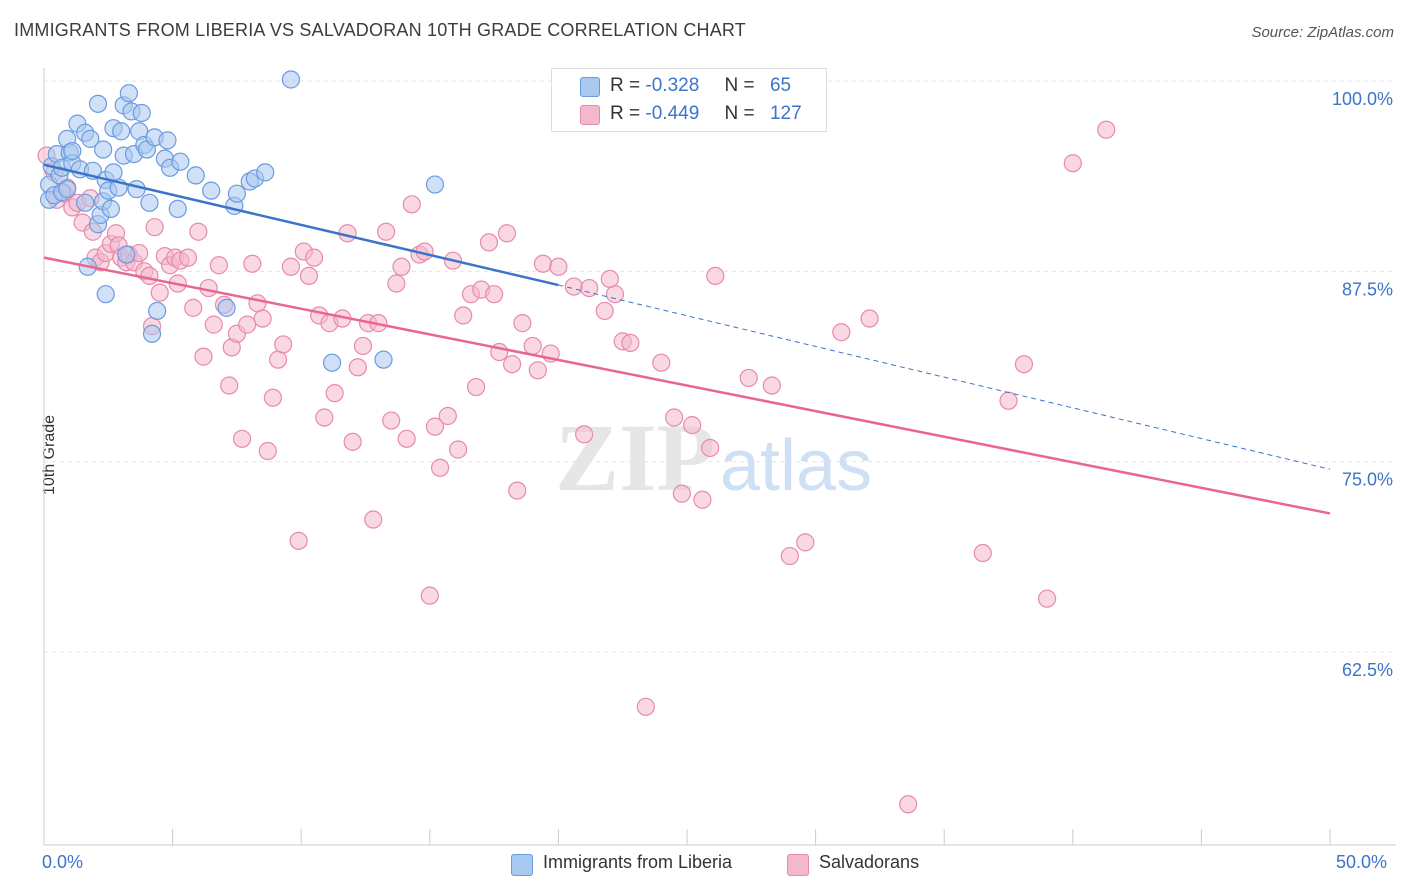  Describe the element at coordinates (63, 862) in the screenshot. I see `x-tick-label: 0.0%` at that location.